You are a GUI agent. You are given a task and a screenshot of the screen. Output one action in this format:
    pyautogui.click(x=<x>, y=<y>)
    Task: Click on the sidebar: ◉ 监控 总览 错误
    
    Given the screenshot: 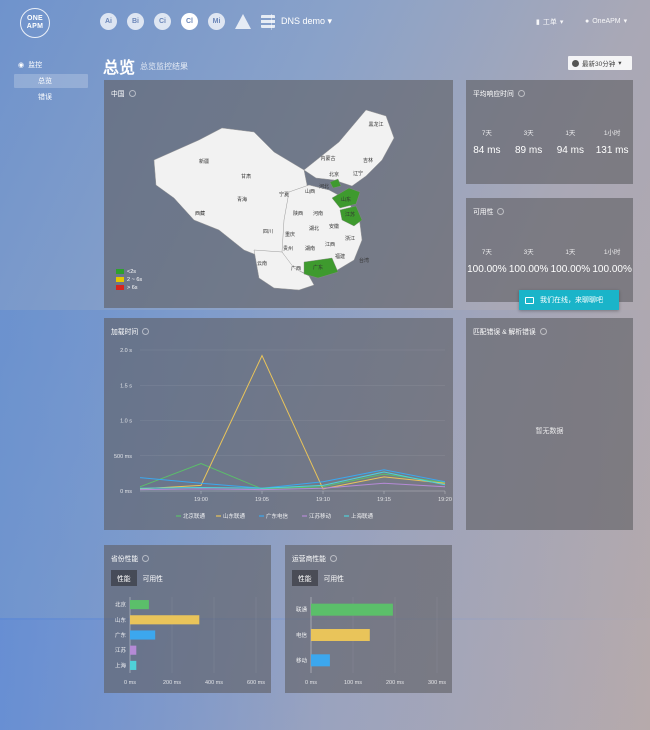 What is the action you would take?
    pyautogui.click(x=51, y=81)
    